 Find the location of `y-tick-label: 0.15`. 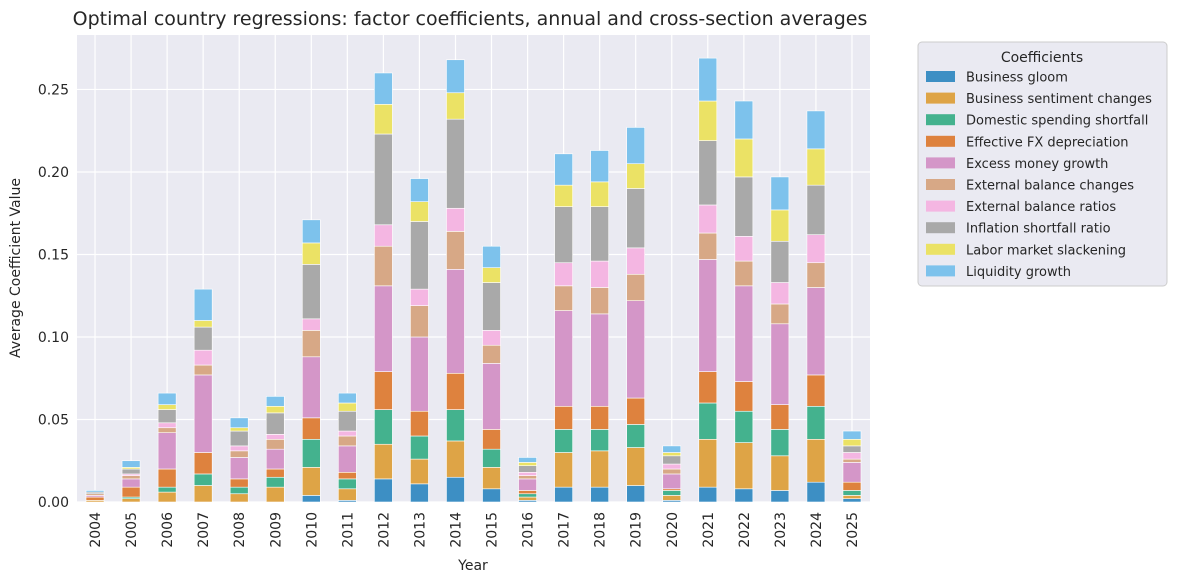

y-tick-label: 0.15 is located at coordinates (53, 255).